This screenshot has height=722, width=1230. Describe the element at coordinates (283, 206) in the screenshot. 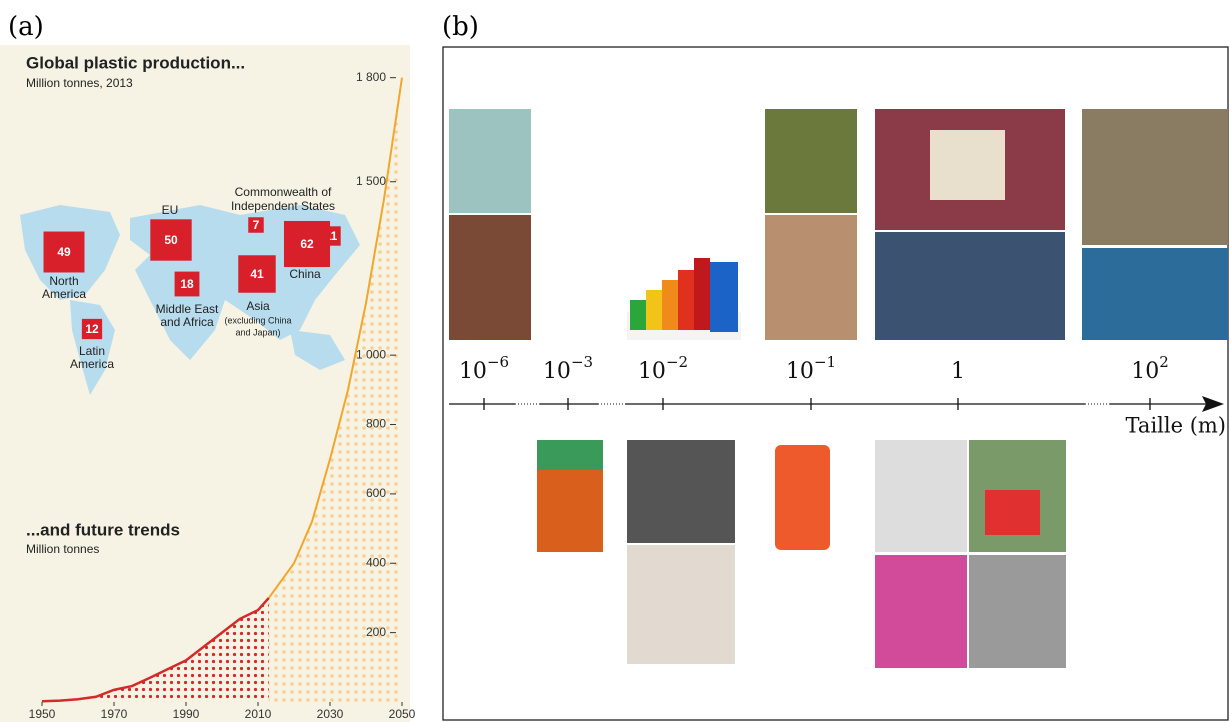

I see `region-label: Independent States` at that location.